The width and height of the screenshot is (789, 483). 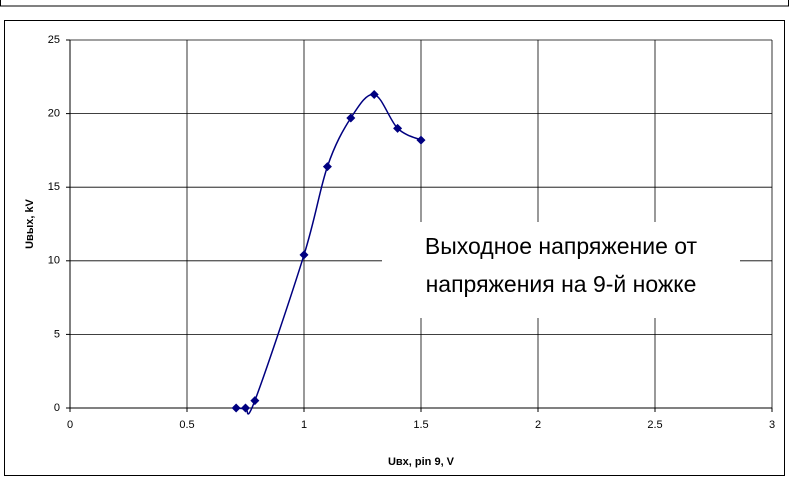 What do you see at coordinates (304, 425) in the screenshot?
I see `x-tick-label: 1` at bounding box center [304, 425].